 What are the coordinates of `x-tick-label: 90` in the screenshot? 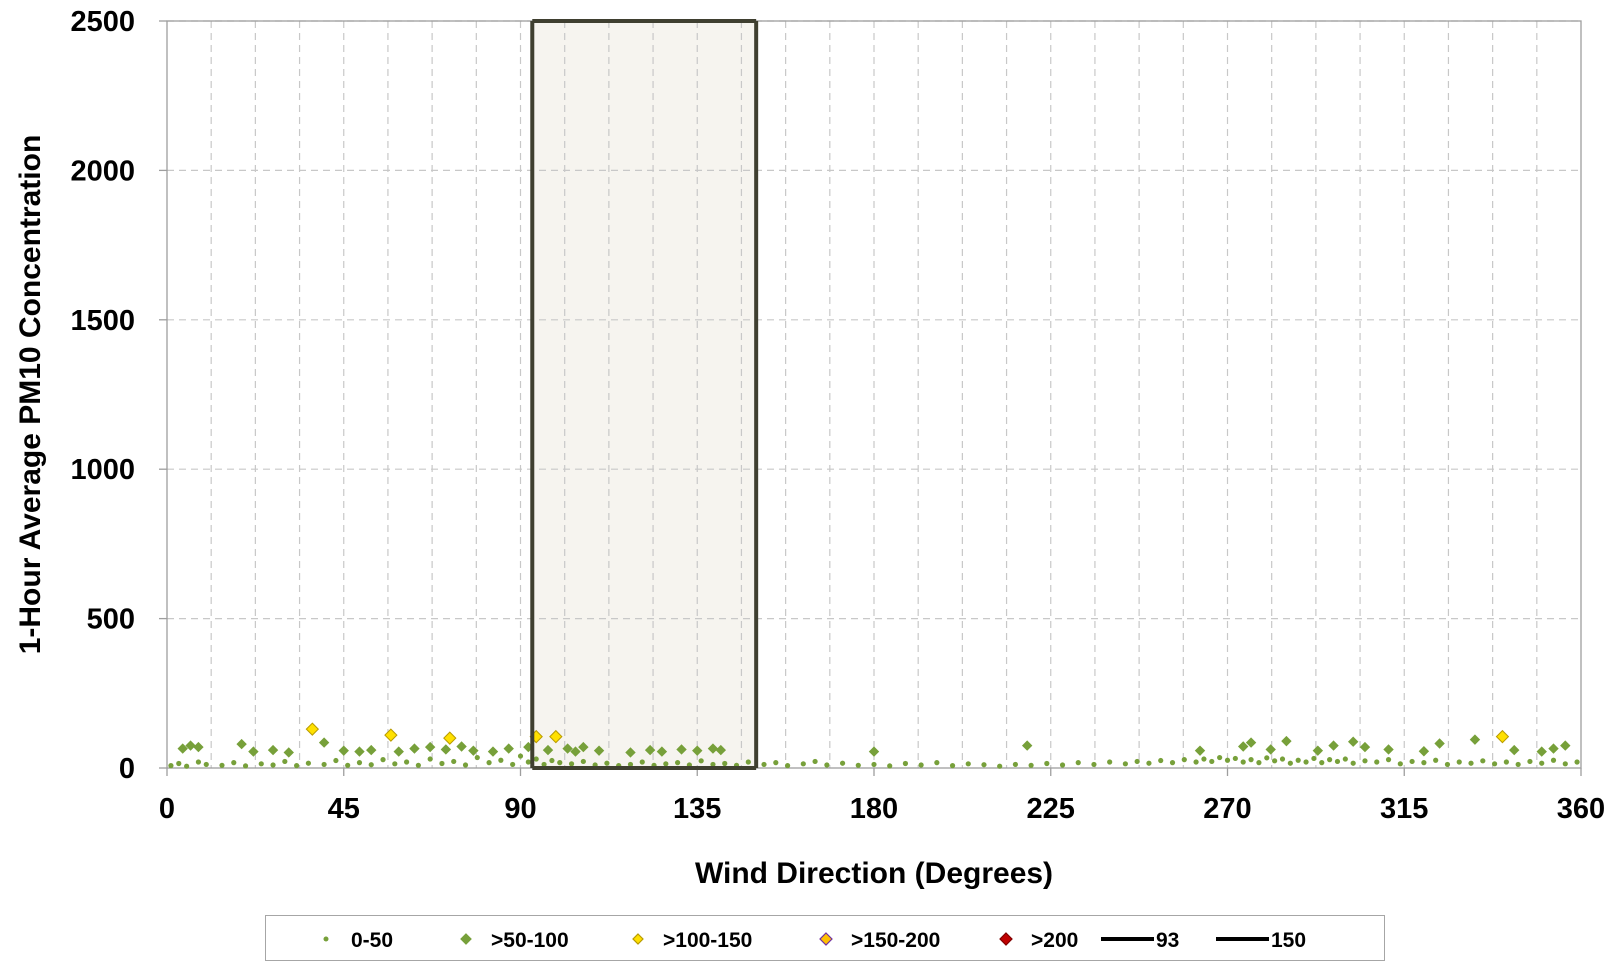 It's located at (520, 809).